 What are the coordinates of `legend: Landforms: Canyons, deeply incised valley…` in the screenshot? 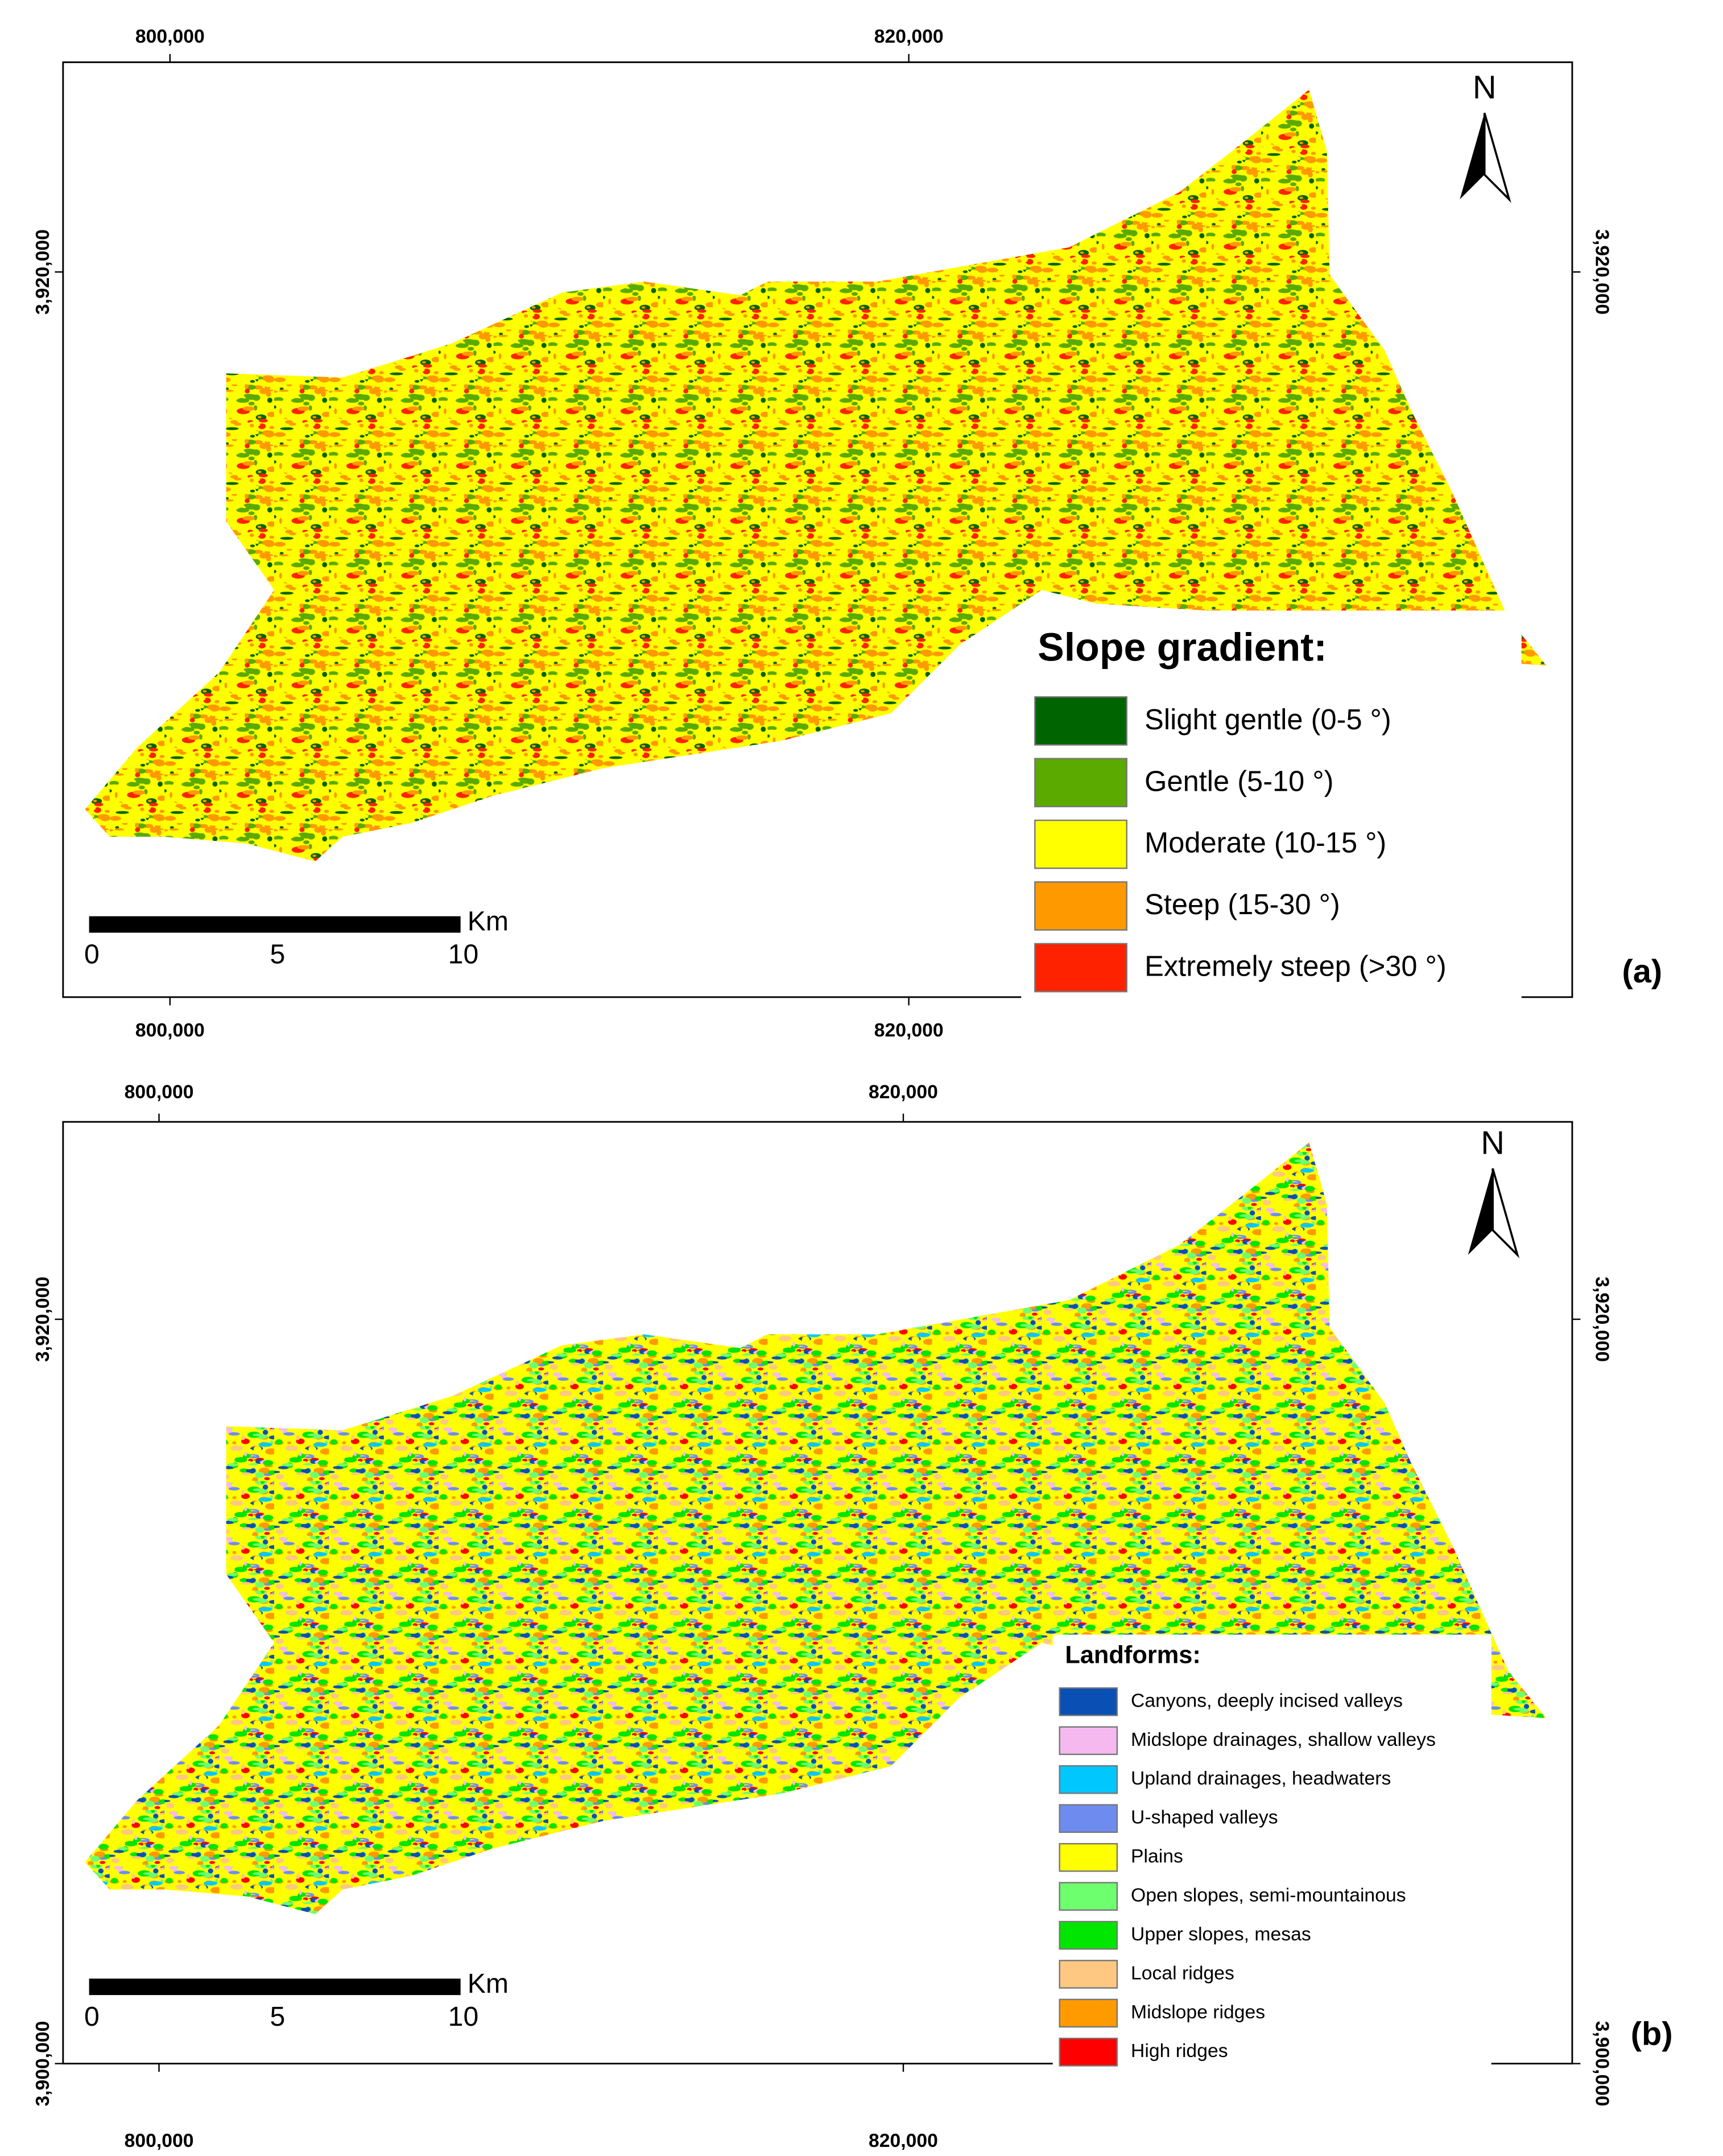 It's located at (1271, 1852).